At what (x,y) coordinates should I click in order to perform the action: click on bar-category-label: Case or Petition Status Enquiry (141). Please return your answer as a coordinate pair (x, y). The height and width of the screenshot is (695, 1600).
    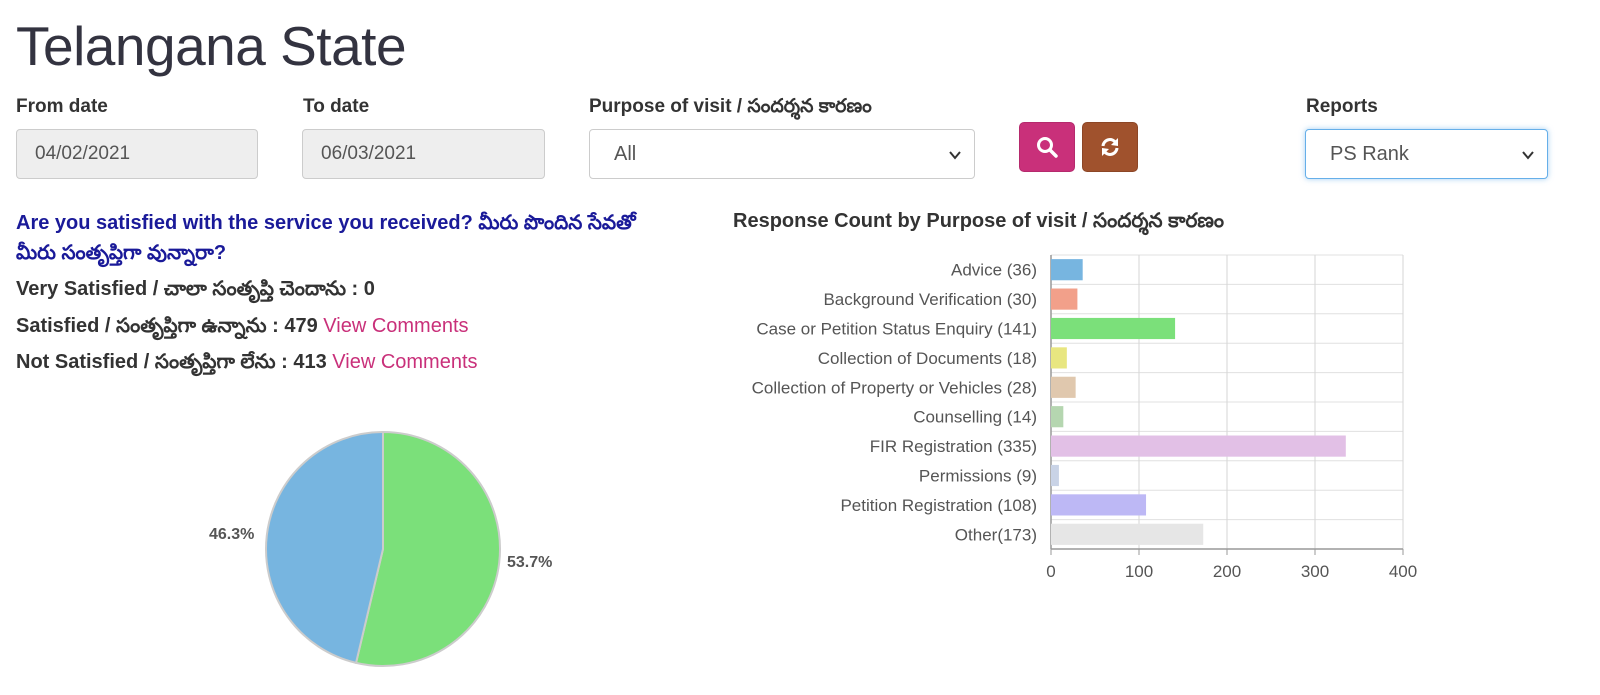
    Looking at the image, I should click on (896, 329).